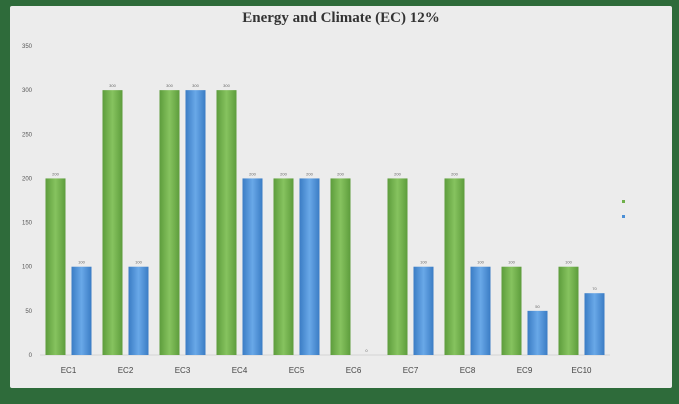  Describe the element at coordinates (31, 356) in the screenshot. I see `y-tick-label: 0` at that location.